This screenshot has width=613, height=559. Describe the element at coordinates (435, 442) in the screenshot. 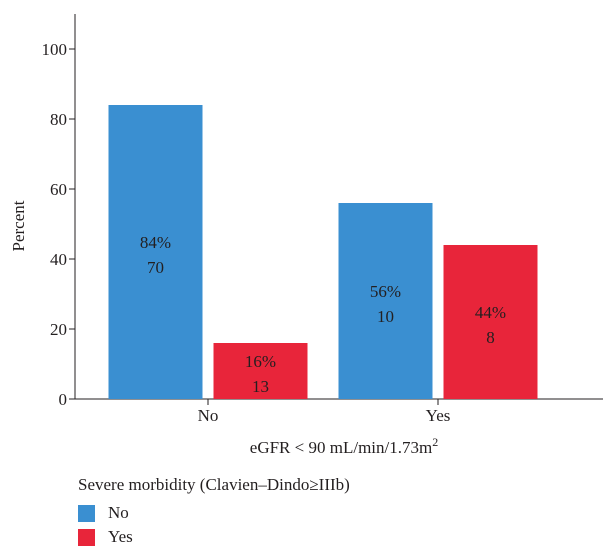

I see `x-axis-title-sup: 2` at that location.